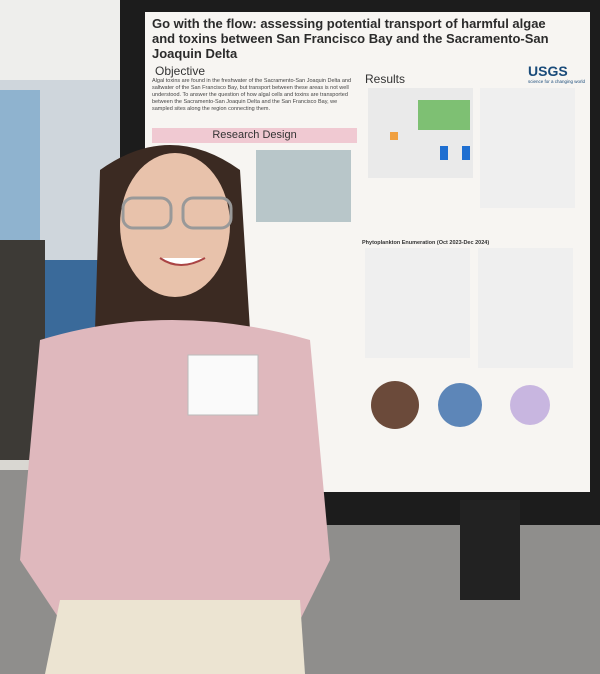 The height and width of the screenshot is (674, 600). I want to click on logo-tagline: science for a changing world, so click(557, 81).